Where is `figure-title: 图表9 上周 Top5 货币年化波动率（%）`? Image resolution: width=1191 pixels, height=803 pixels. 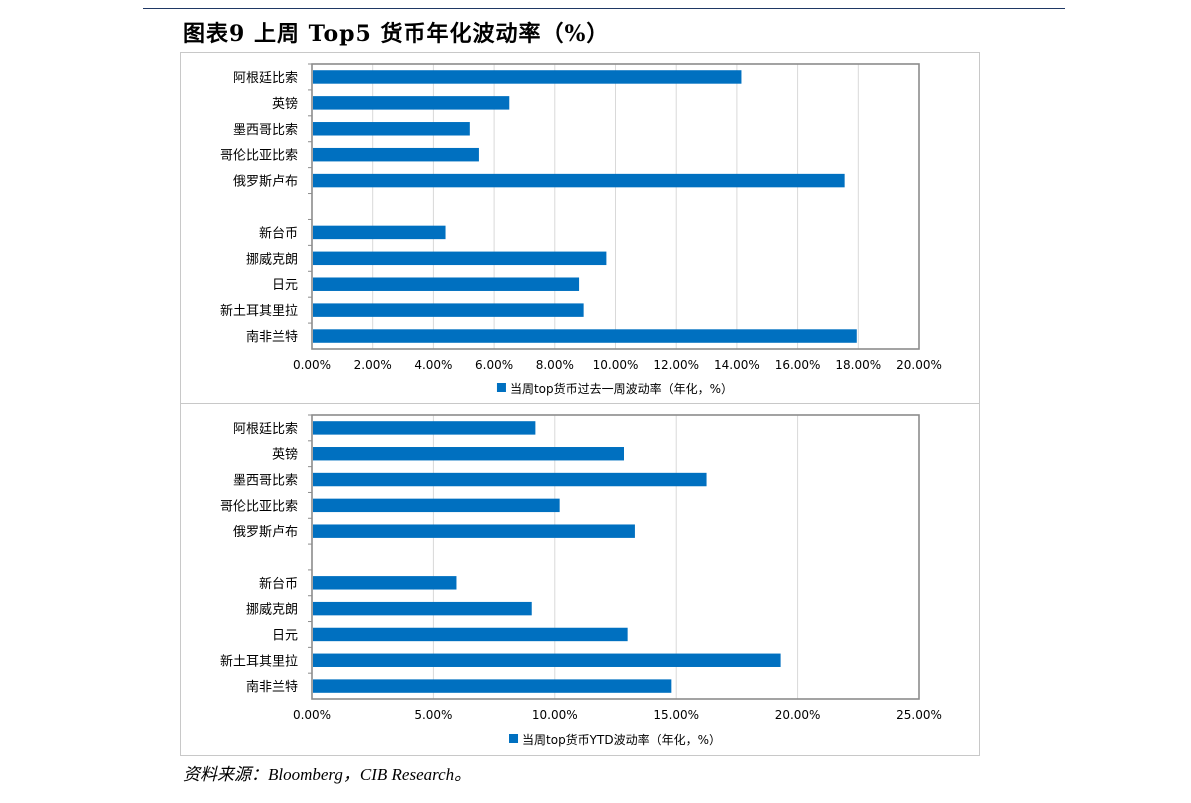
figure-title: 图表9 上周 Top5 货币年化波动率（%） is located at coordinates (396, 34).